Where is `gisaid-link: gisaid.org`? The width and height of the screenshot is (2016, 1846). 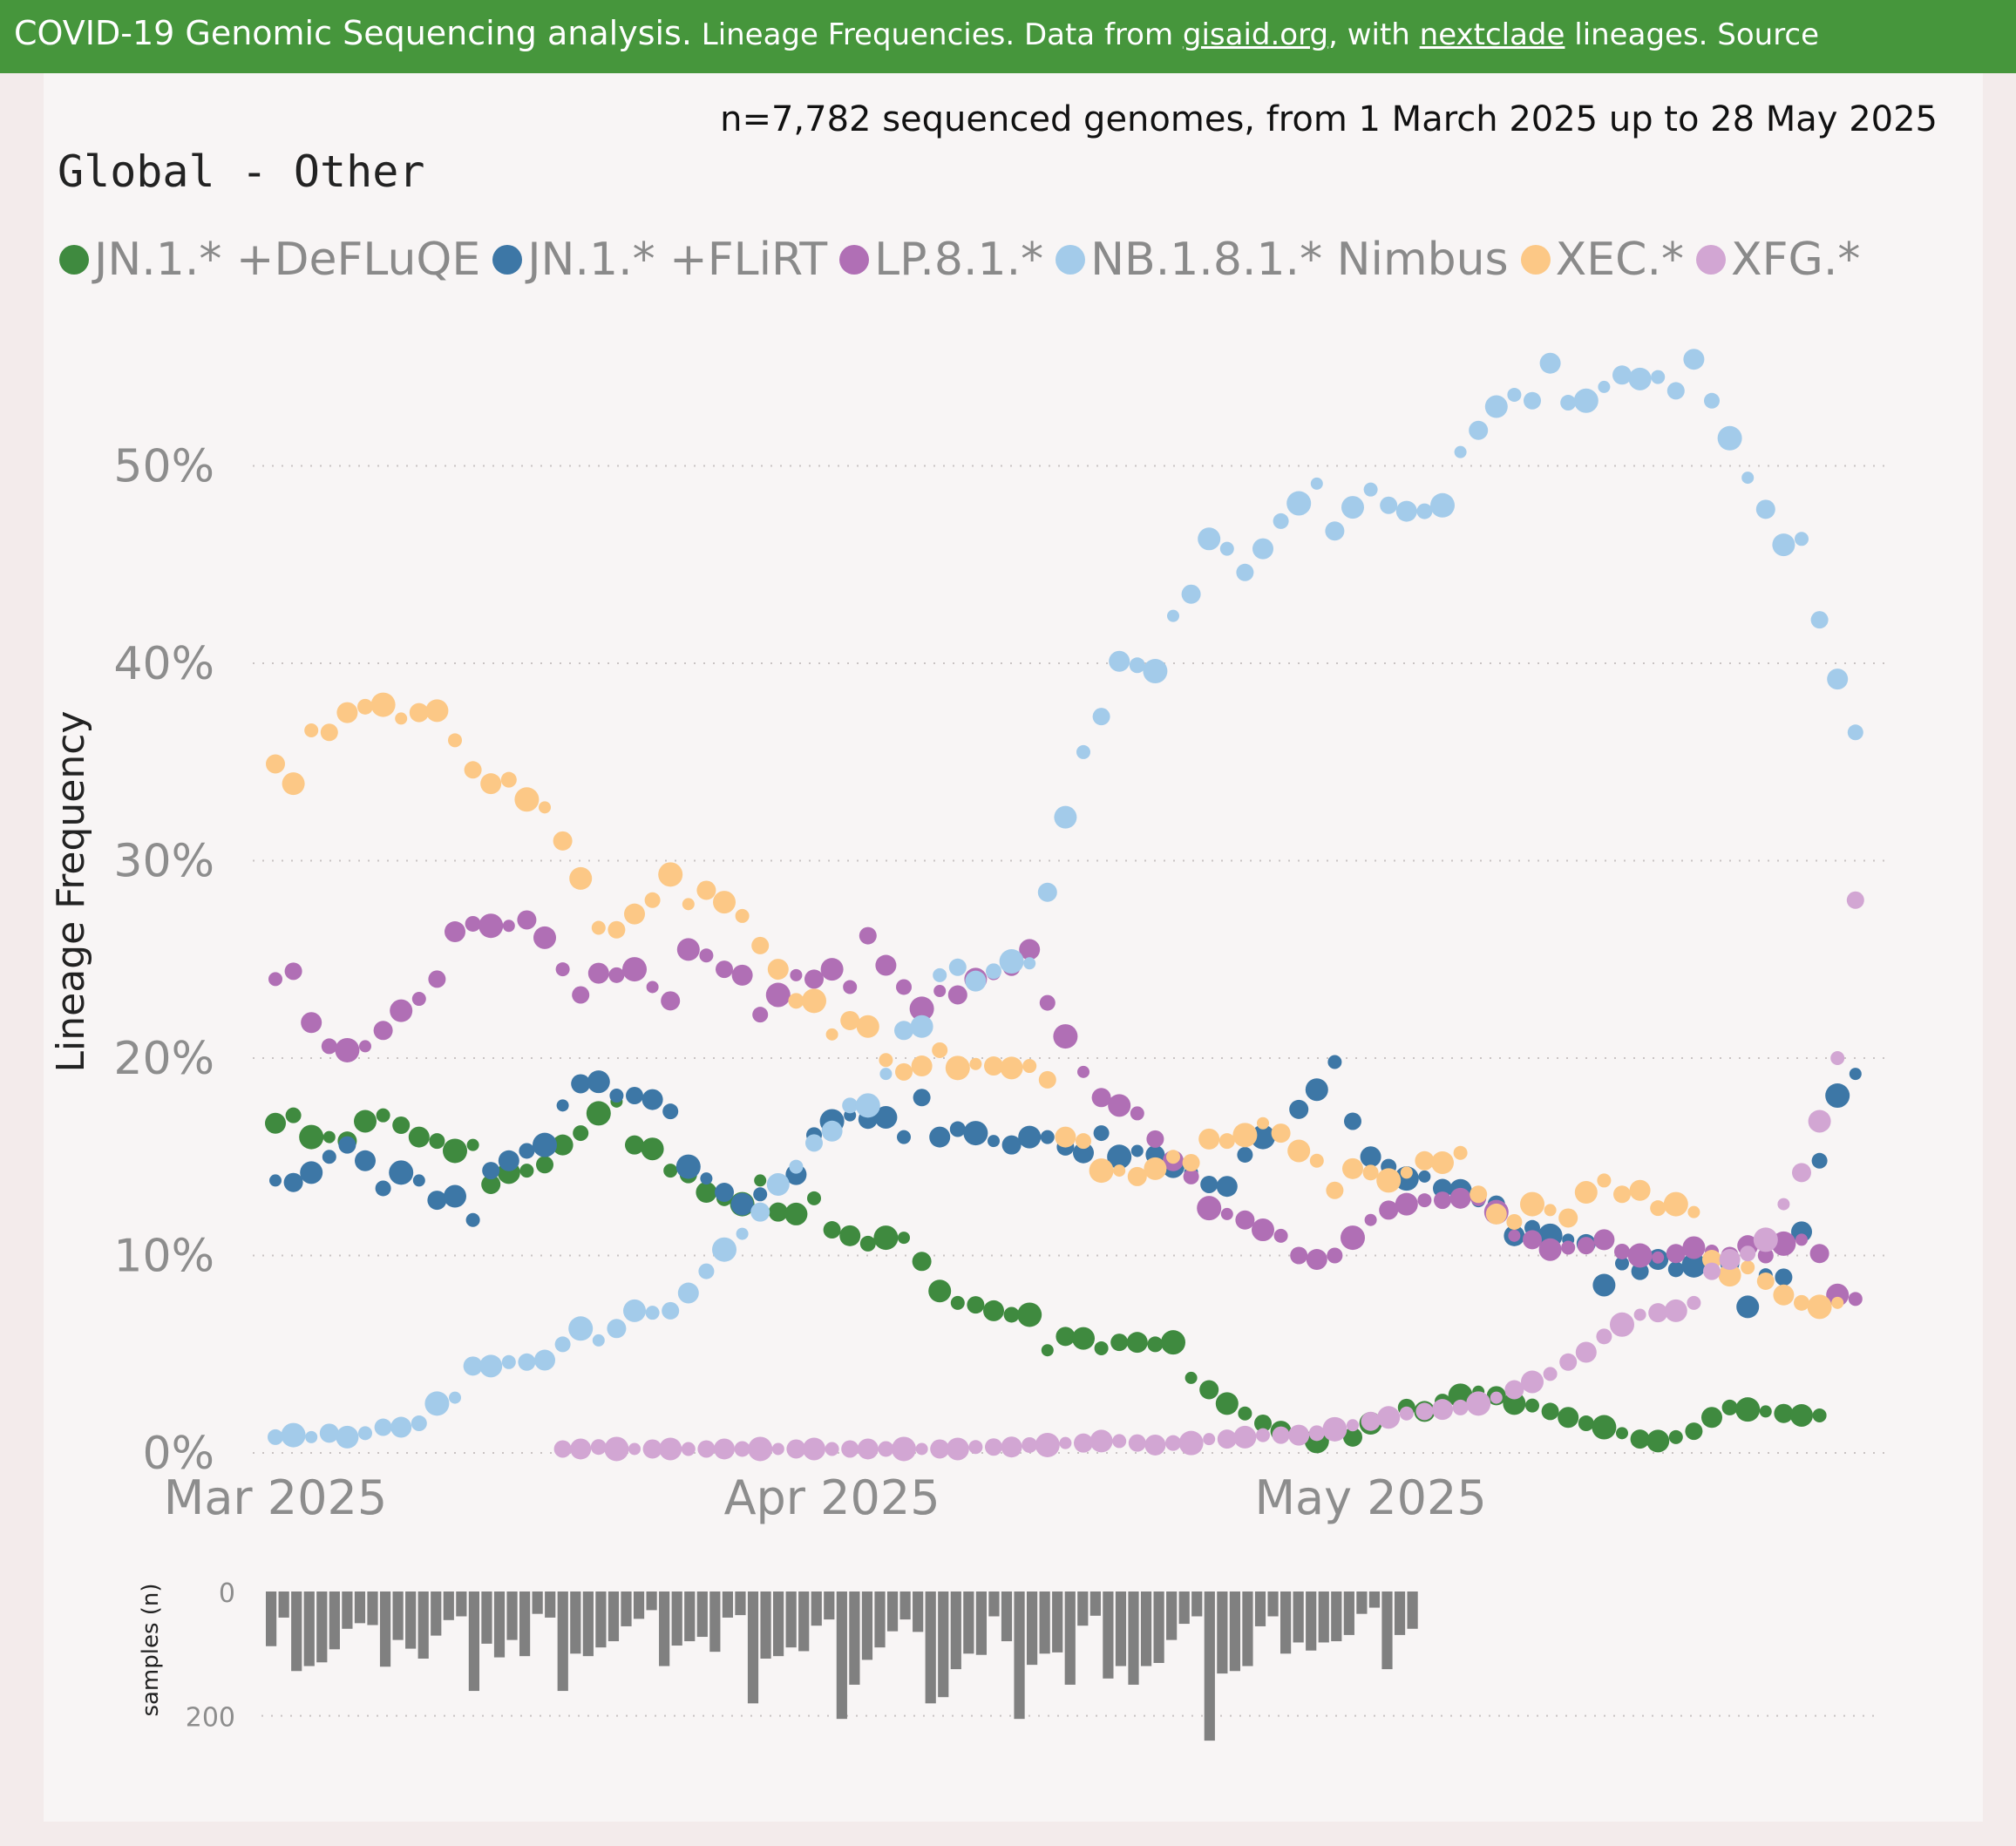 gisaid-link: gisaid.org is located at coordinates (1255, 34).